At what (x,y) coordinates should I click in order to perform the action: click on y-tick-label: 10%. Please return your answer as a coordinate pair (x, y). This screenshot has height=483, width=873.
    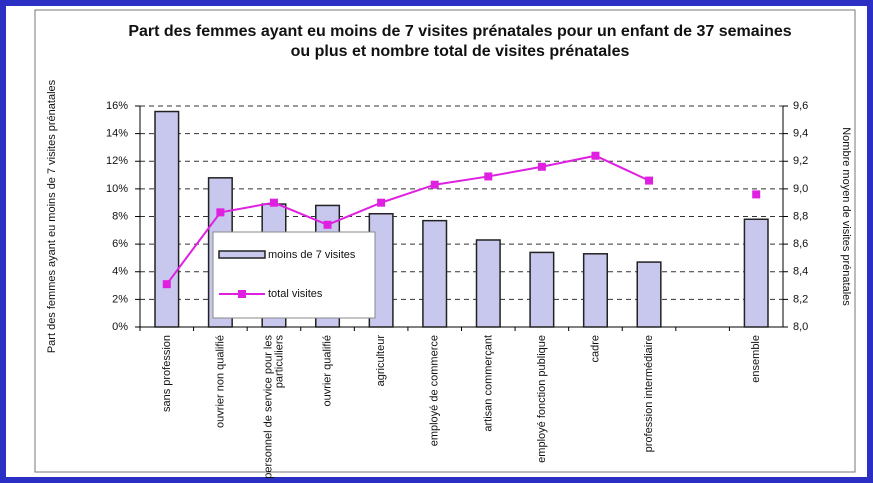
    Looking at the image, I should click on (117, 189).